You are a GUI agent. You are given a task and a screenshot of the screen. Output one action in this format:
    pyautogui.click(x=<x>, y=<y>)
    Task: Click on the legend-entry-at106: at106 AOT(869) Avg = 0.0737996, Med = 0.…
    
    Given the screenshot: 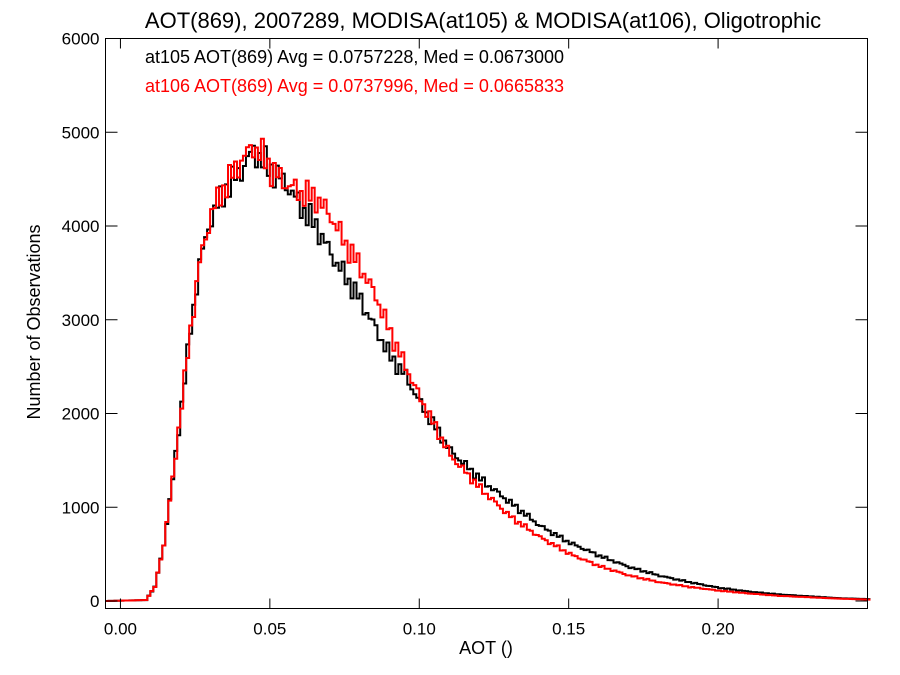 What is the action you would take?
    pyautogui.click(x=354, y=86)
    